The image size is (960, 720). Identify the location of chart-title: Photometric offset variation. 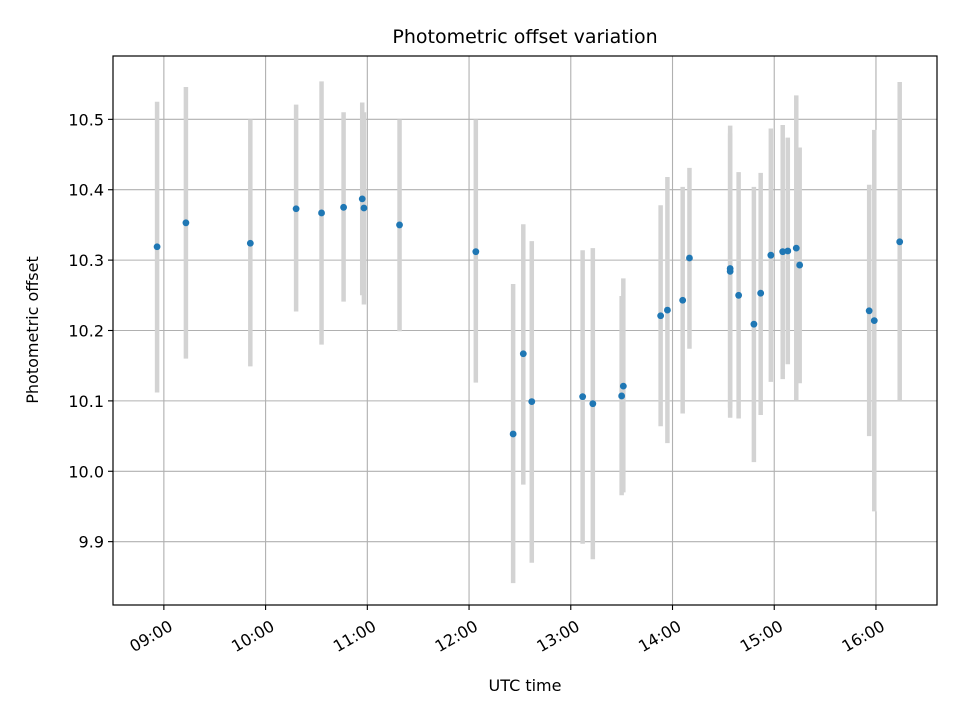
(524, 37).